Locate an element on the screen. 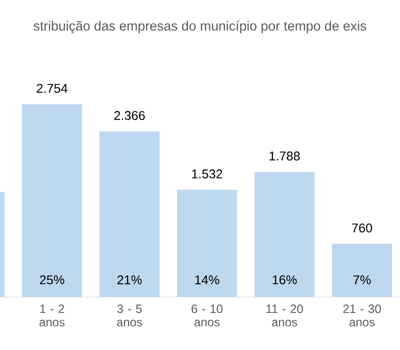  data-label: 1.532 is located at coordinates (207, 173).